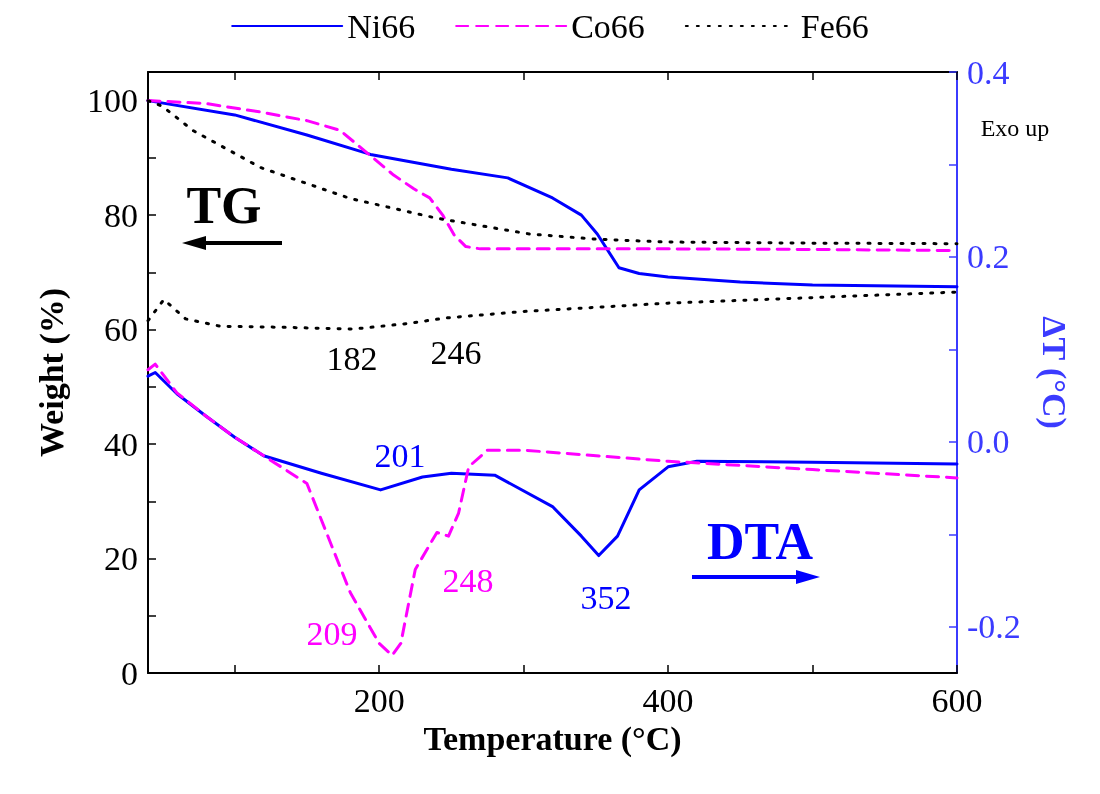  I want to click on y2-tick-label: 0.4, so click(988, 72).